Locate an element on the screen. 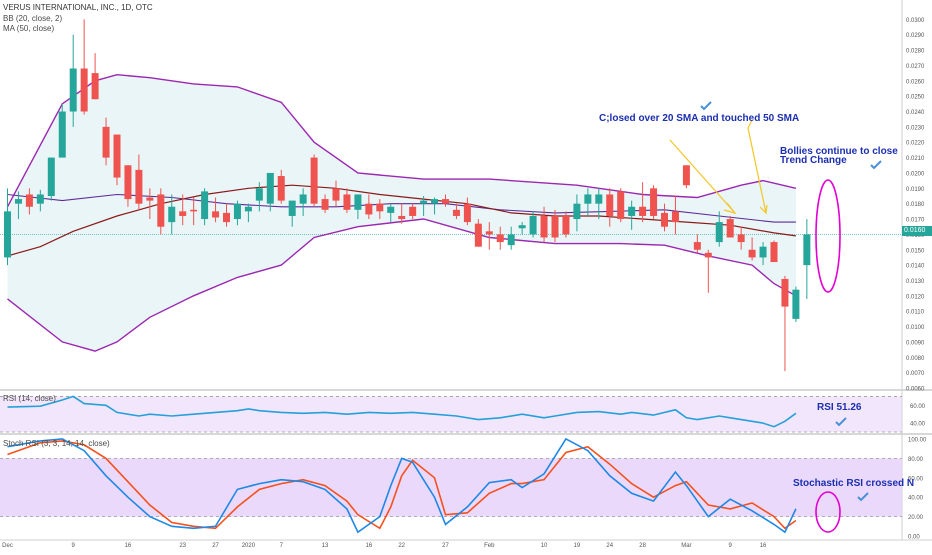  price-tick-label: 0.0070 is located at coordinates (915, 374).